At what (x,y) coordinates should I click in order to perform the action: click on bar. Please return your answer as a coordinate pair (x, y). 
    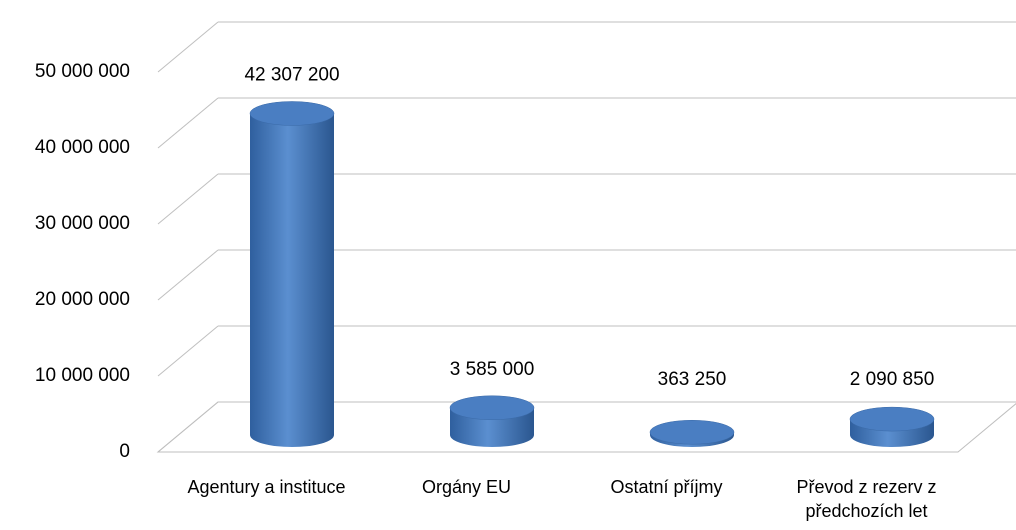
    Looking at the image, I should click on (292, 280).